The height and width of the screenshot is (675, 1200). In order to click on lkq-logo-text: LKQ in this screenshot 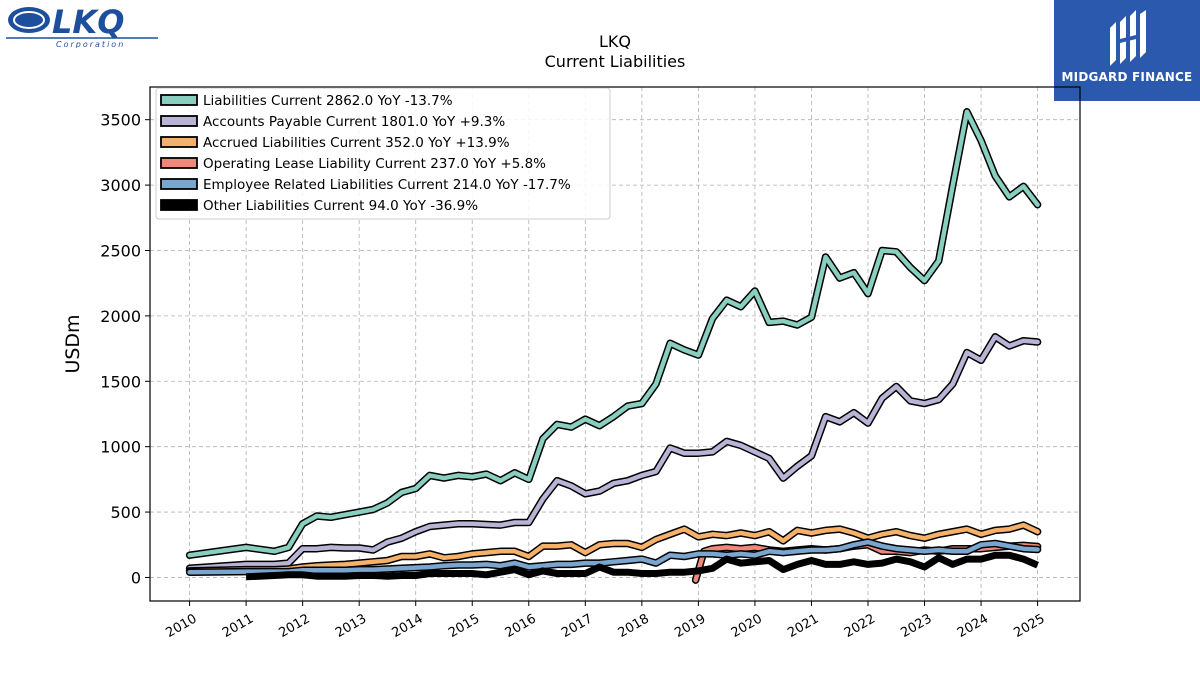, I will do `click(88, 22)`.